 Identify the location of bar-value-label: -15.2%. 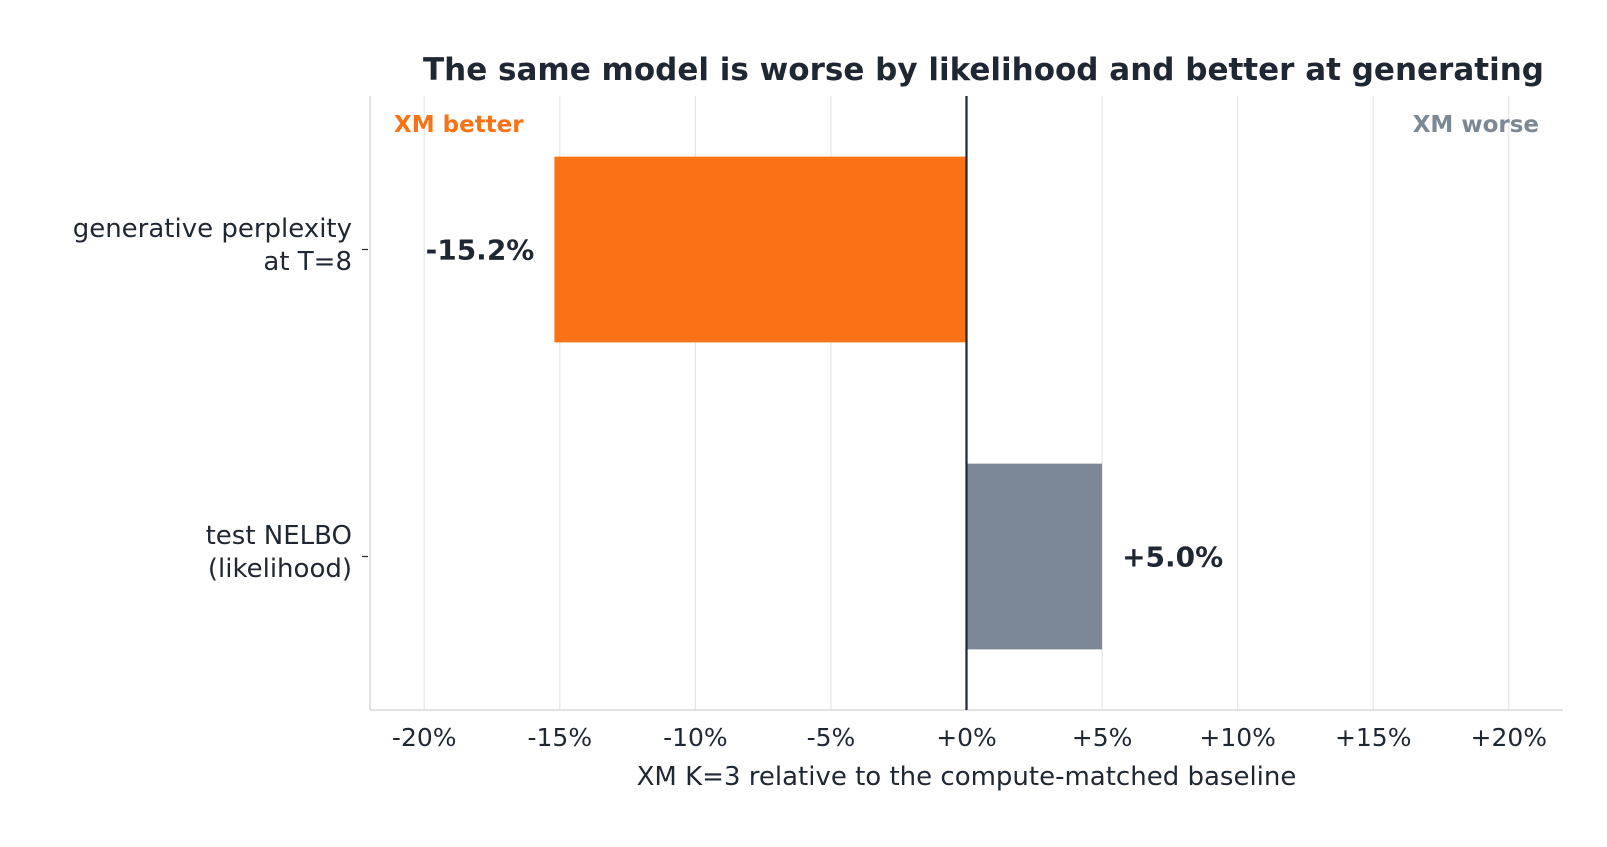
(480, 250).